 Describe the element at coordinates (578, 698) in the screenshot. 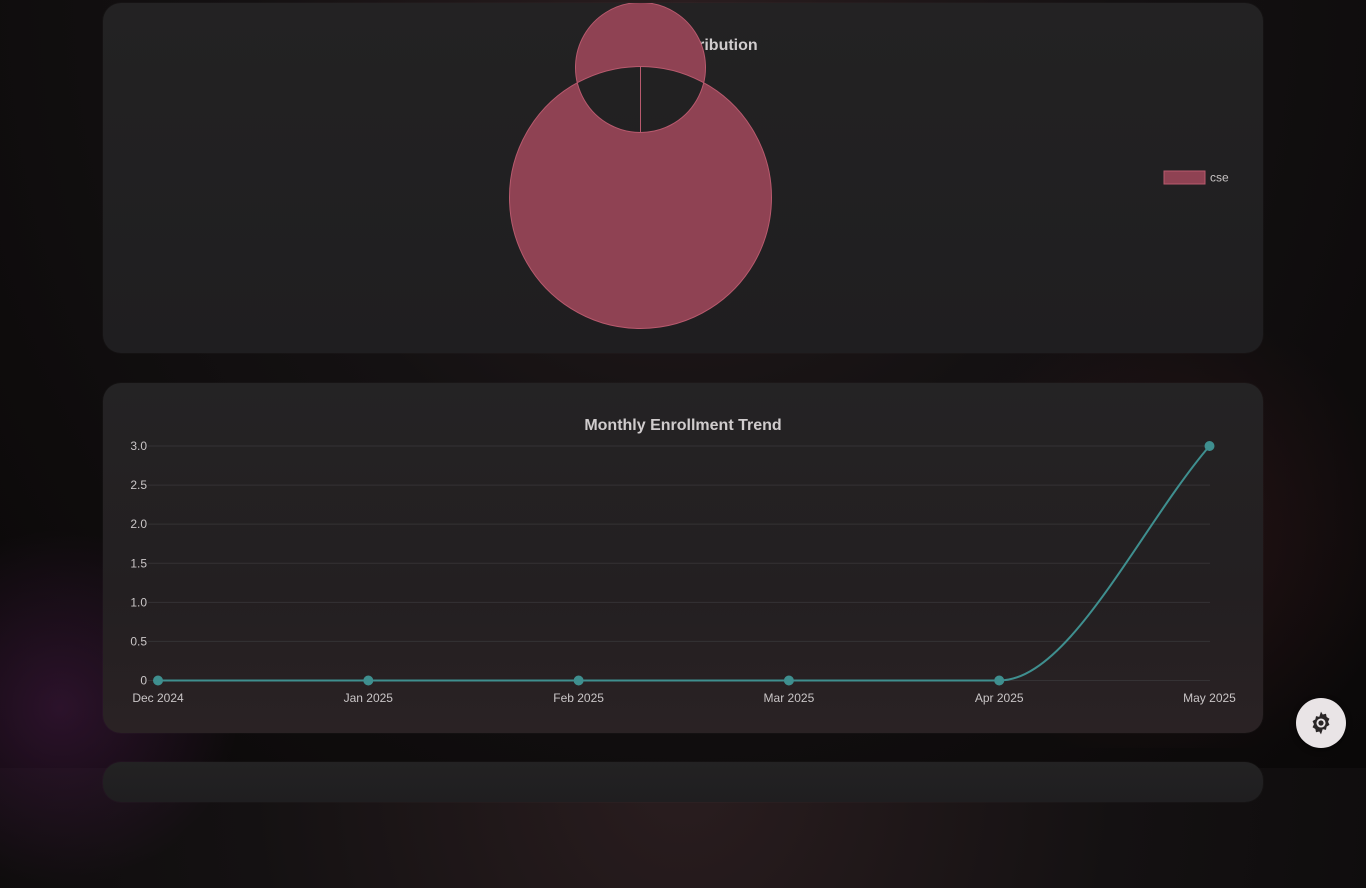

I see `x-tick-label: Feb 2025` at that location.